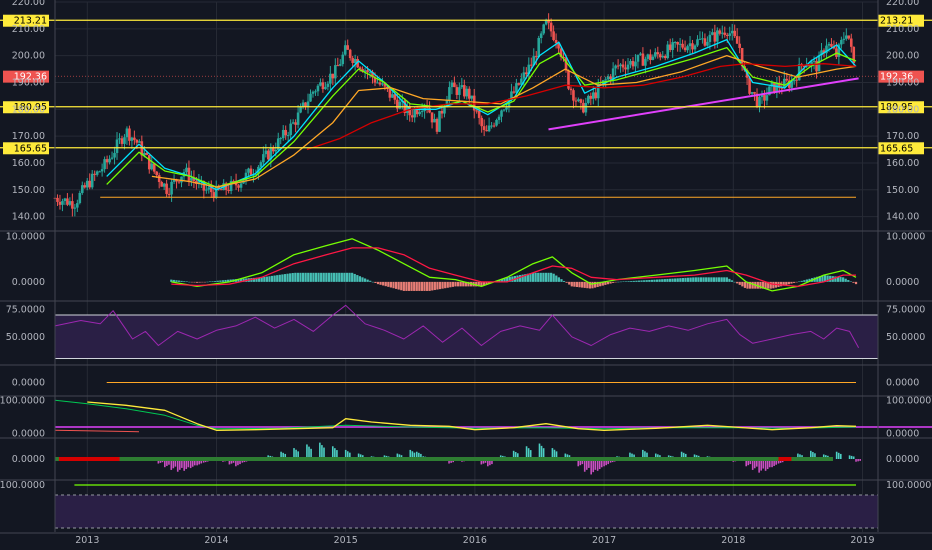  What do you see at coordinates (902, 82) in the screenshot?
I see `price-axis-tick-right: 190.00` at bounding box center [902, 82].